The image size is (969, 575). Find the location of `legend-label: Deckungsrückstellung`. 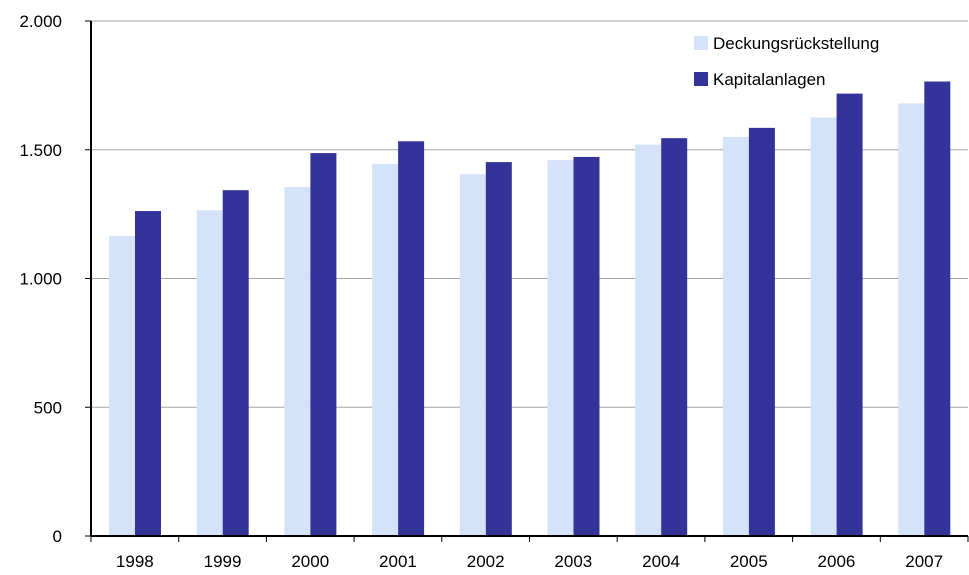

legend-label: Deckungsrückstellung is located at coordinates (796, 43).